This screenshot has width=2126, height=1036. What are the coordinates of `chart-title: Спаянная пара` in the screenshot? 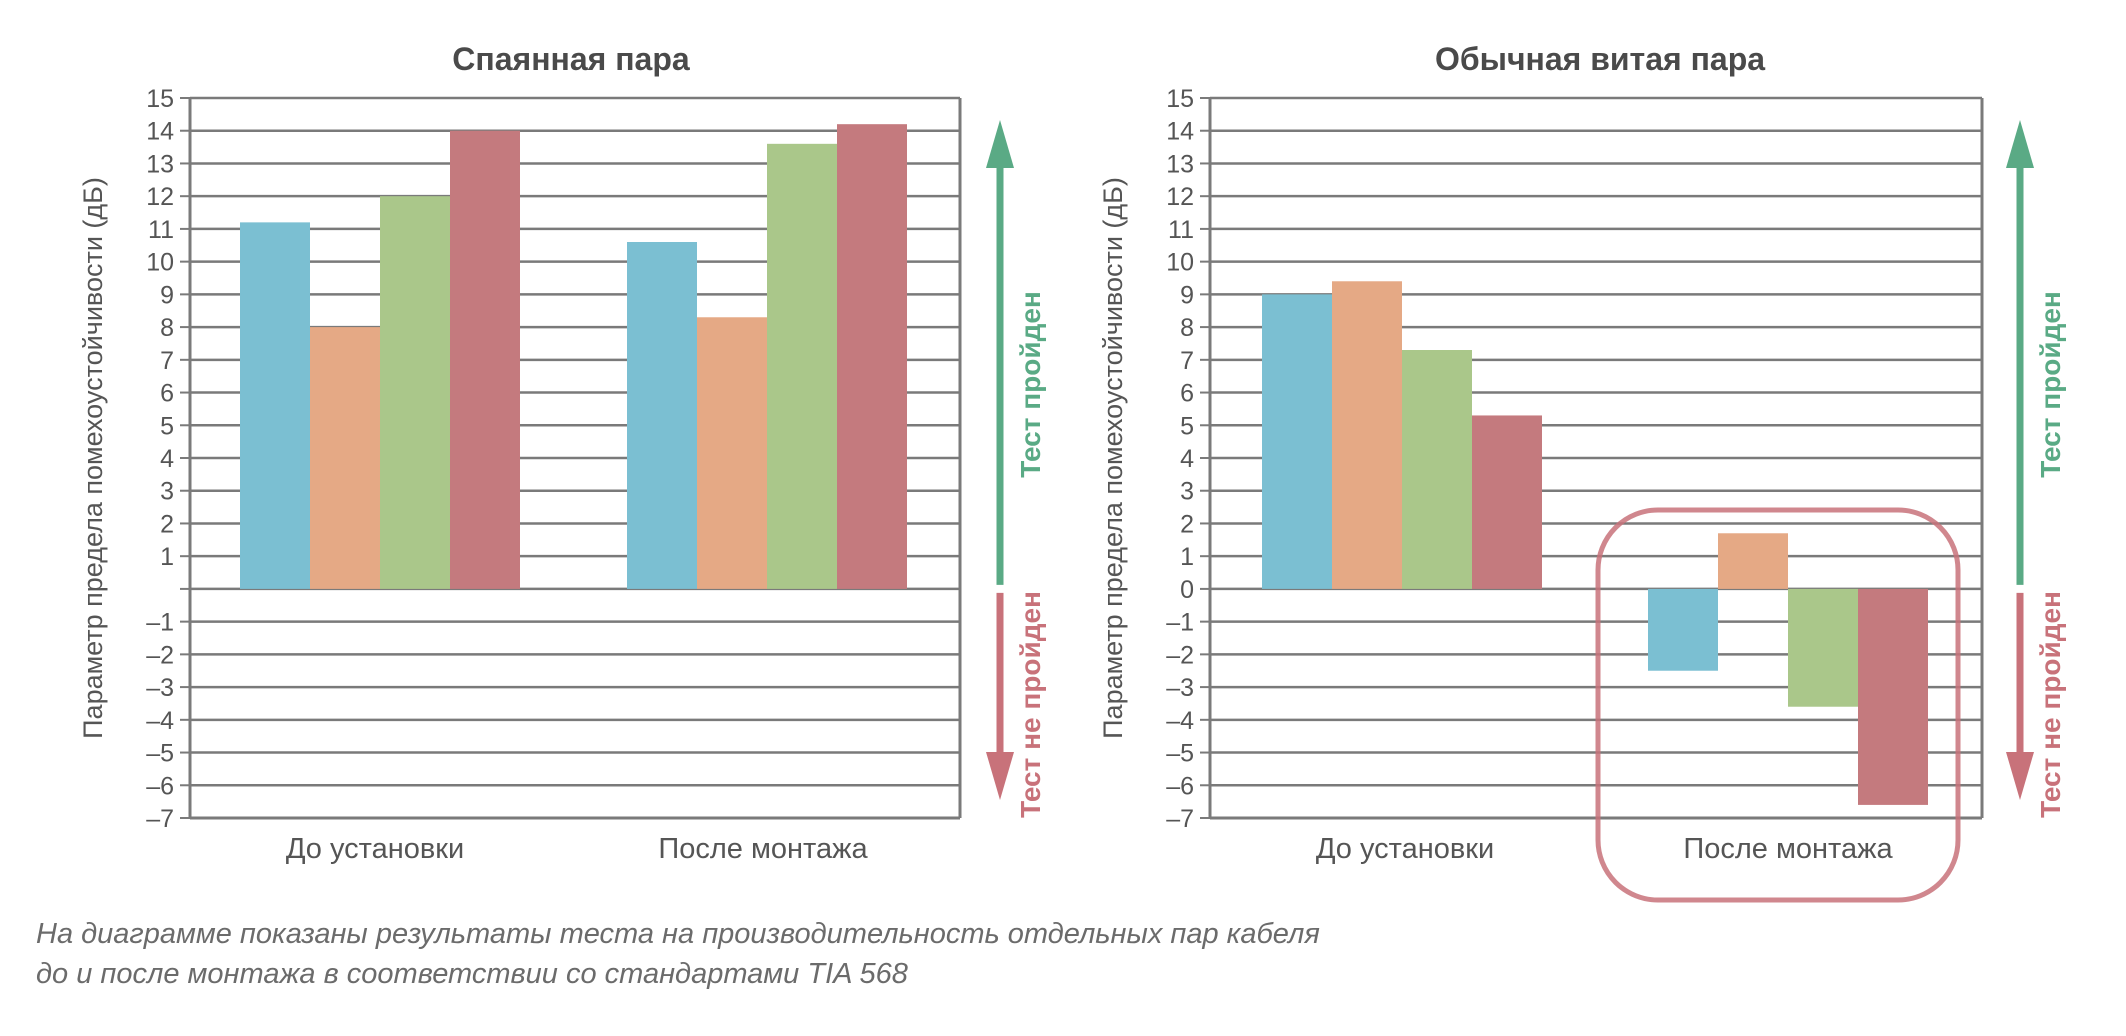 It's located at (571, 59).